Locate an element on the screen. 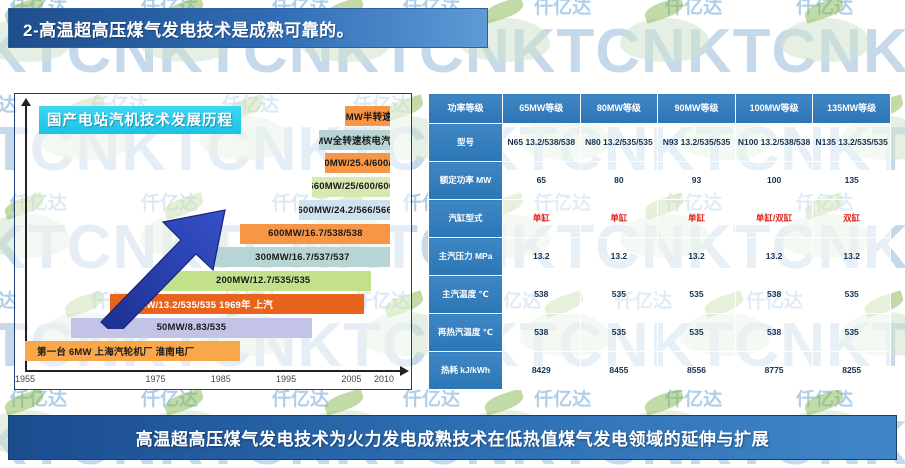 The width and height of the screenshot is (905, 468). table-row: 主汽温度 ℃ 538 535 535 538 535 is located at coordinates (659, 294).